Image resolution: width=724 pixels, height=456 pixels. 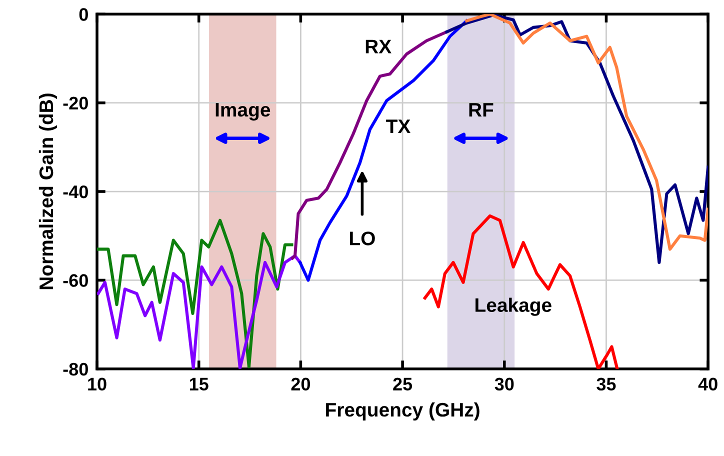 I want to click on x-tick-label: 35, so click(x=606, y=384).